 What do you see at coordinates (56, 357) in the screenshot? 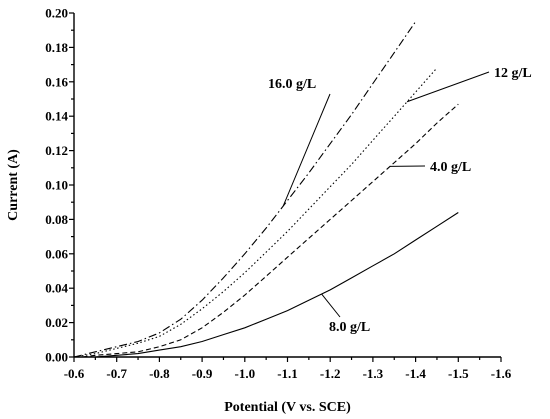
I see `y-tick-label: 0.00` at bounding box center [56, 357].